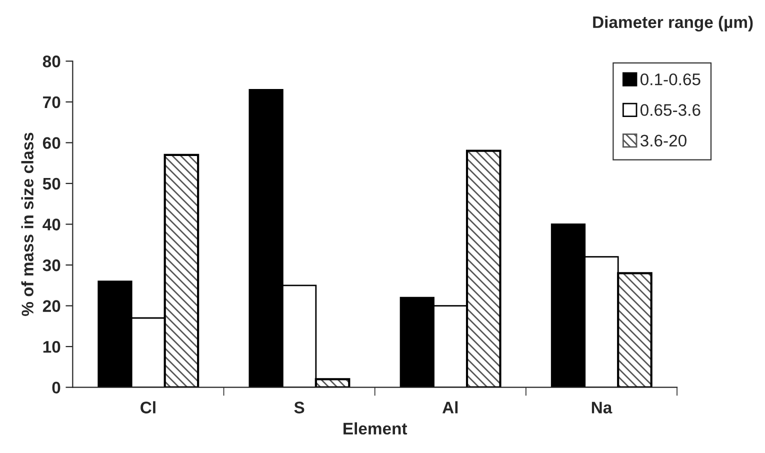 This screenshot has width=765, height=453. What do you see at coordinates (56, 388) in the screenshot?
I see `y-tick-label: 0` at bounding box center [56, 388].